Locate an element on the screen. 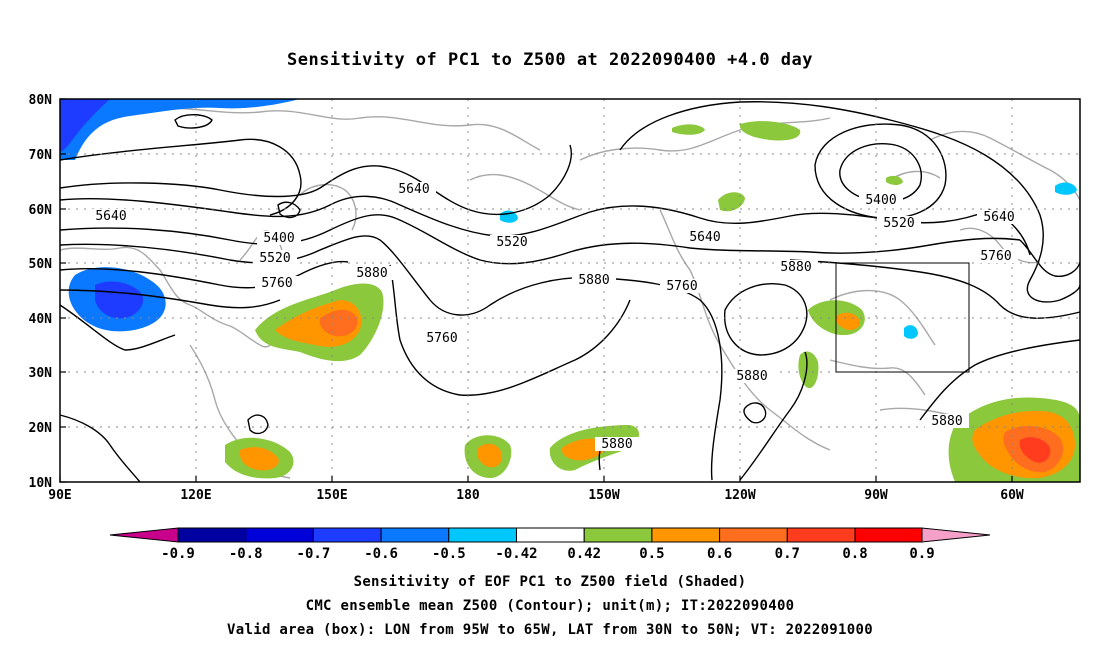  lon-label: 90W is located at coordinates (876, 495).